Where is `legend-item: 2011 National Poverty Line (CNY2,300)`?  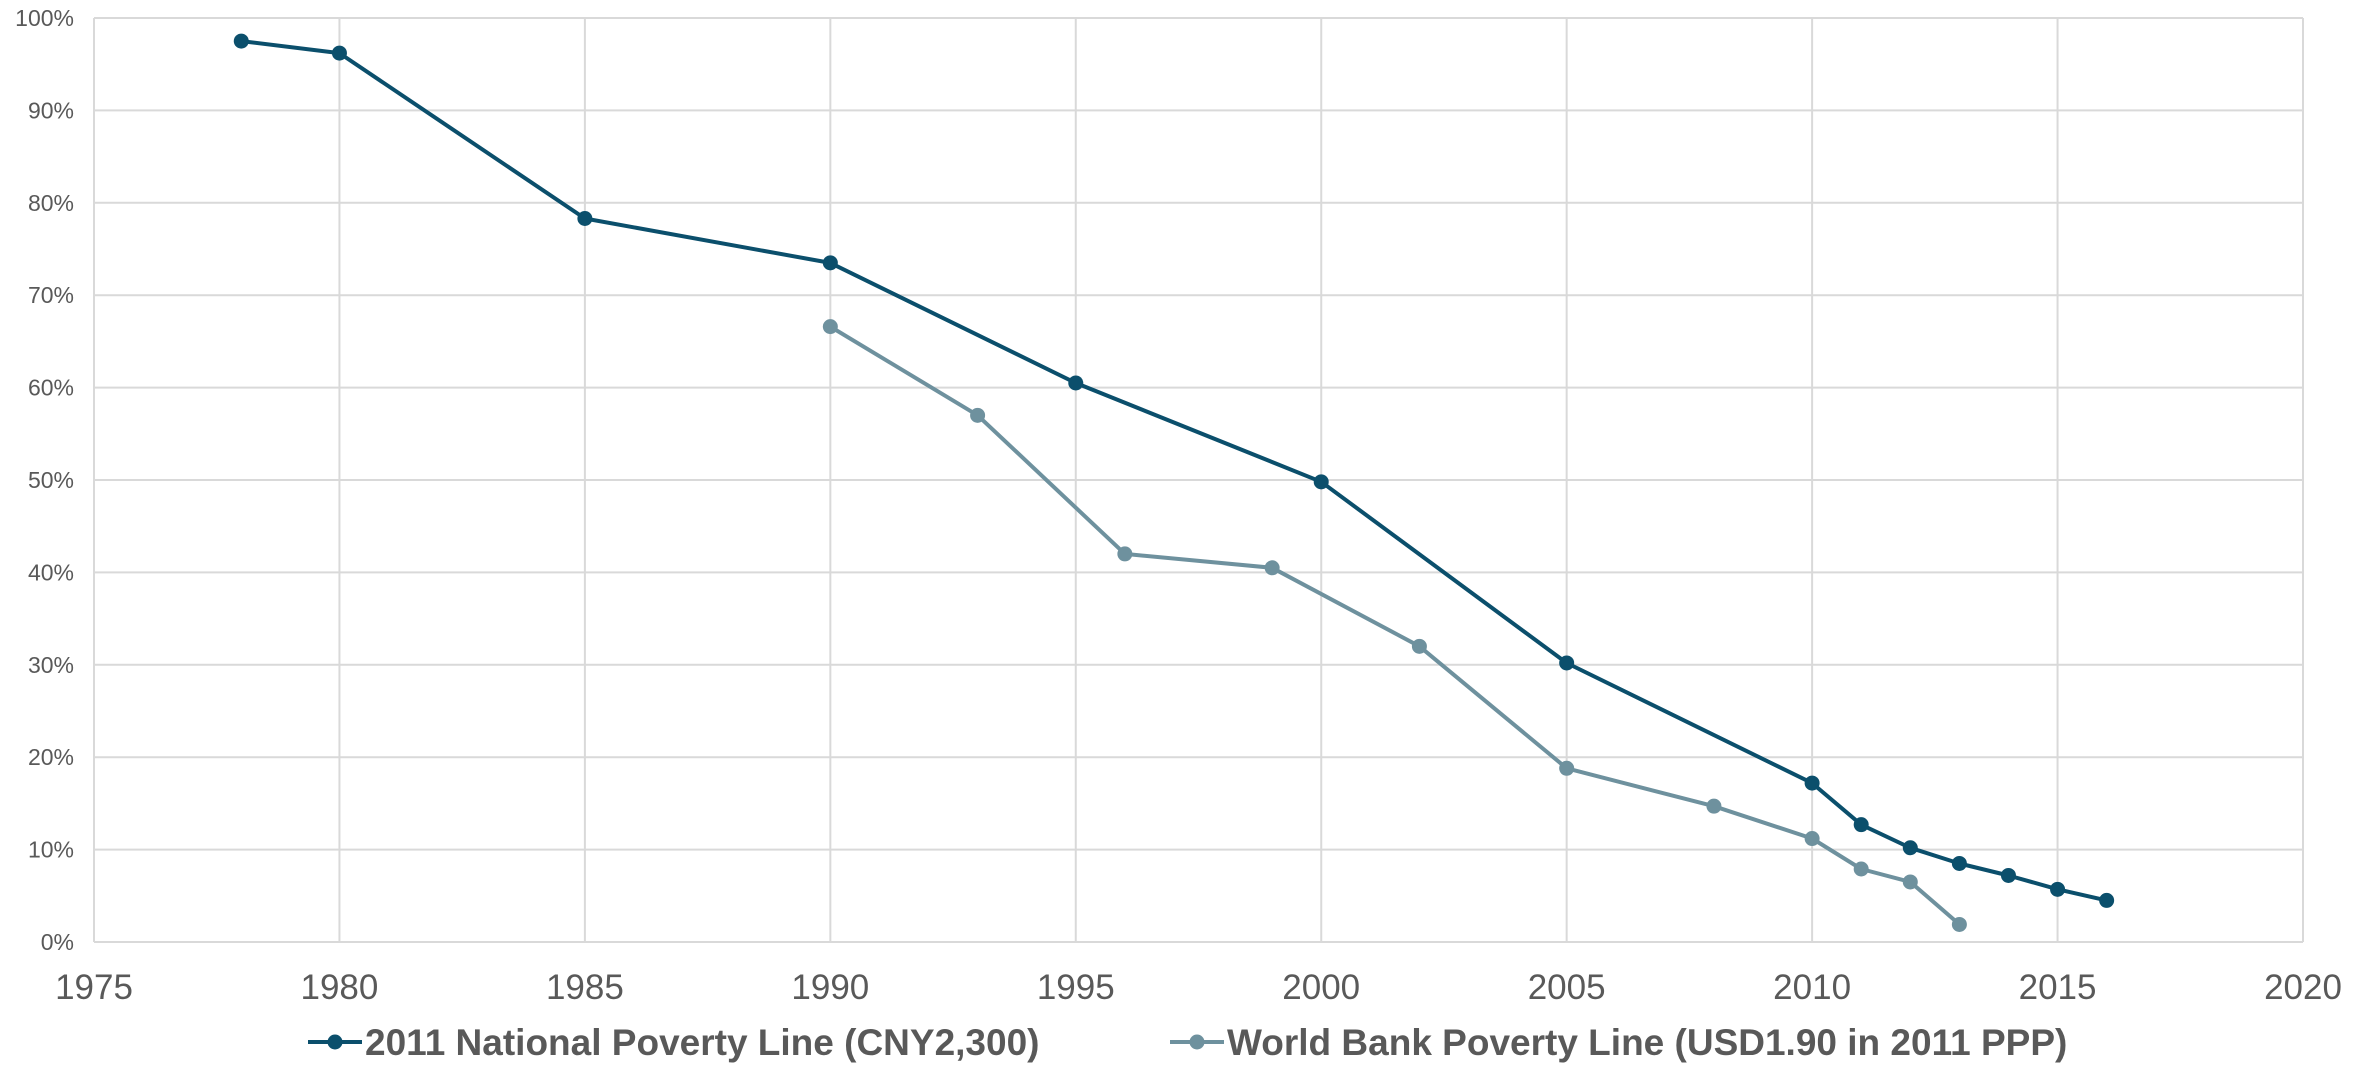
legend-item: 2011 National Poverty Line (CNY2,300) is located at coordinates (674, 1042).